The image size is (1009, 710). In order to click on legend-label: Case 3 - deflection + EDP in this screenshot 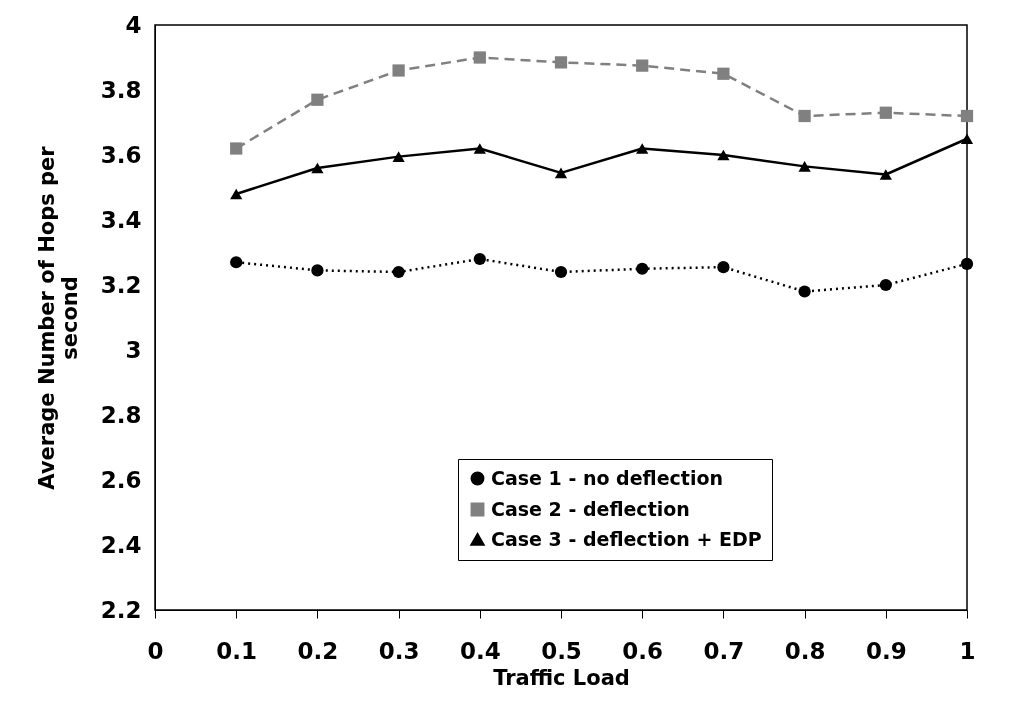, I will do `click(626, 538)`.